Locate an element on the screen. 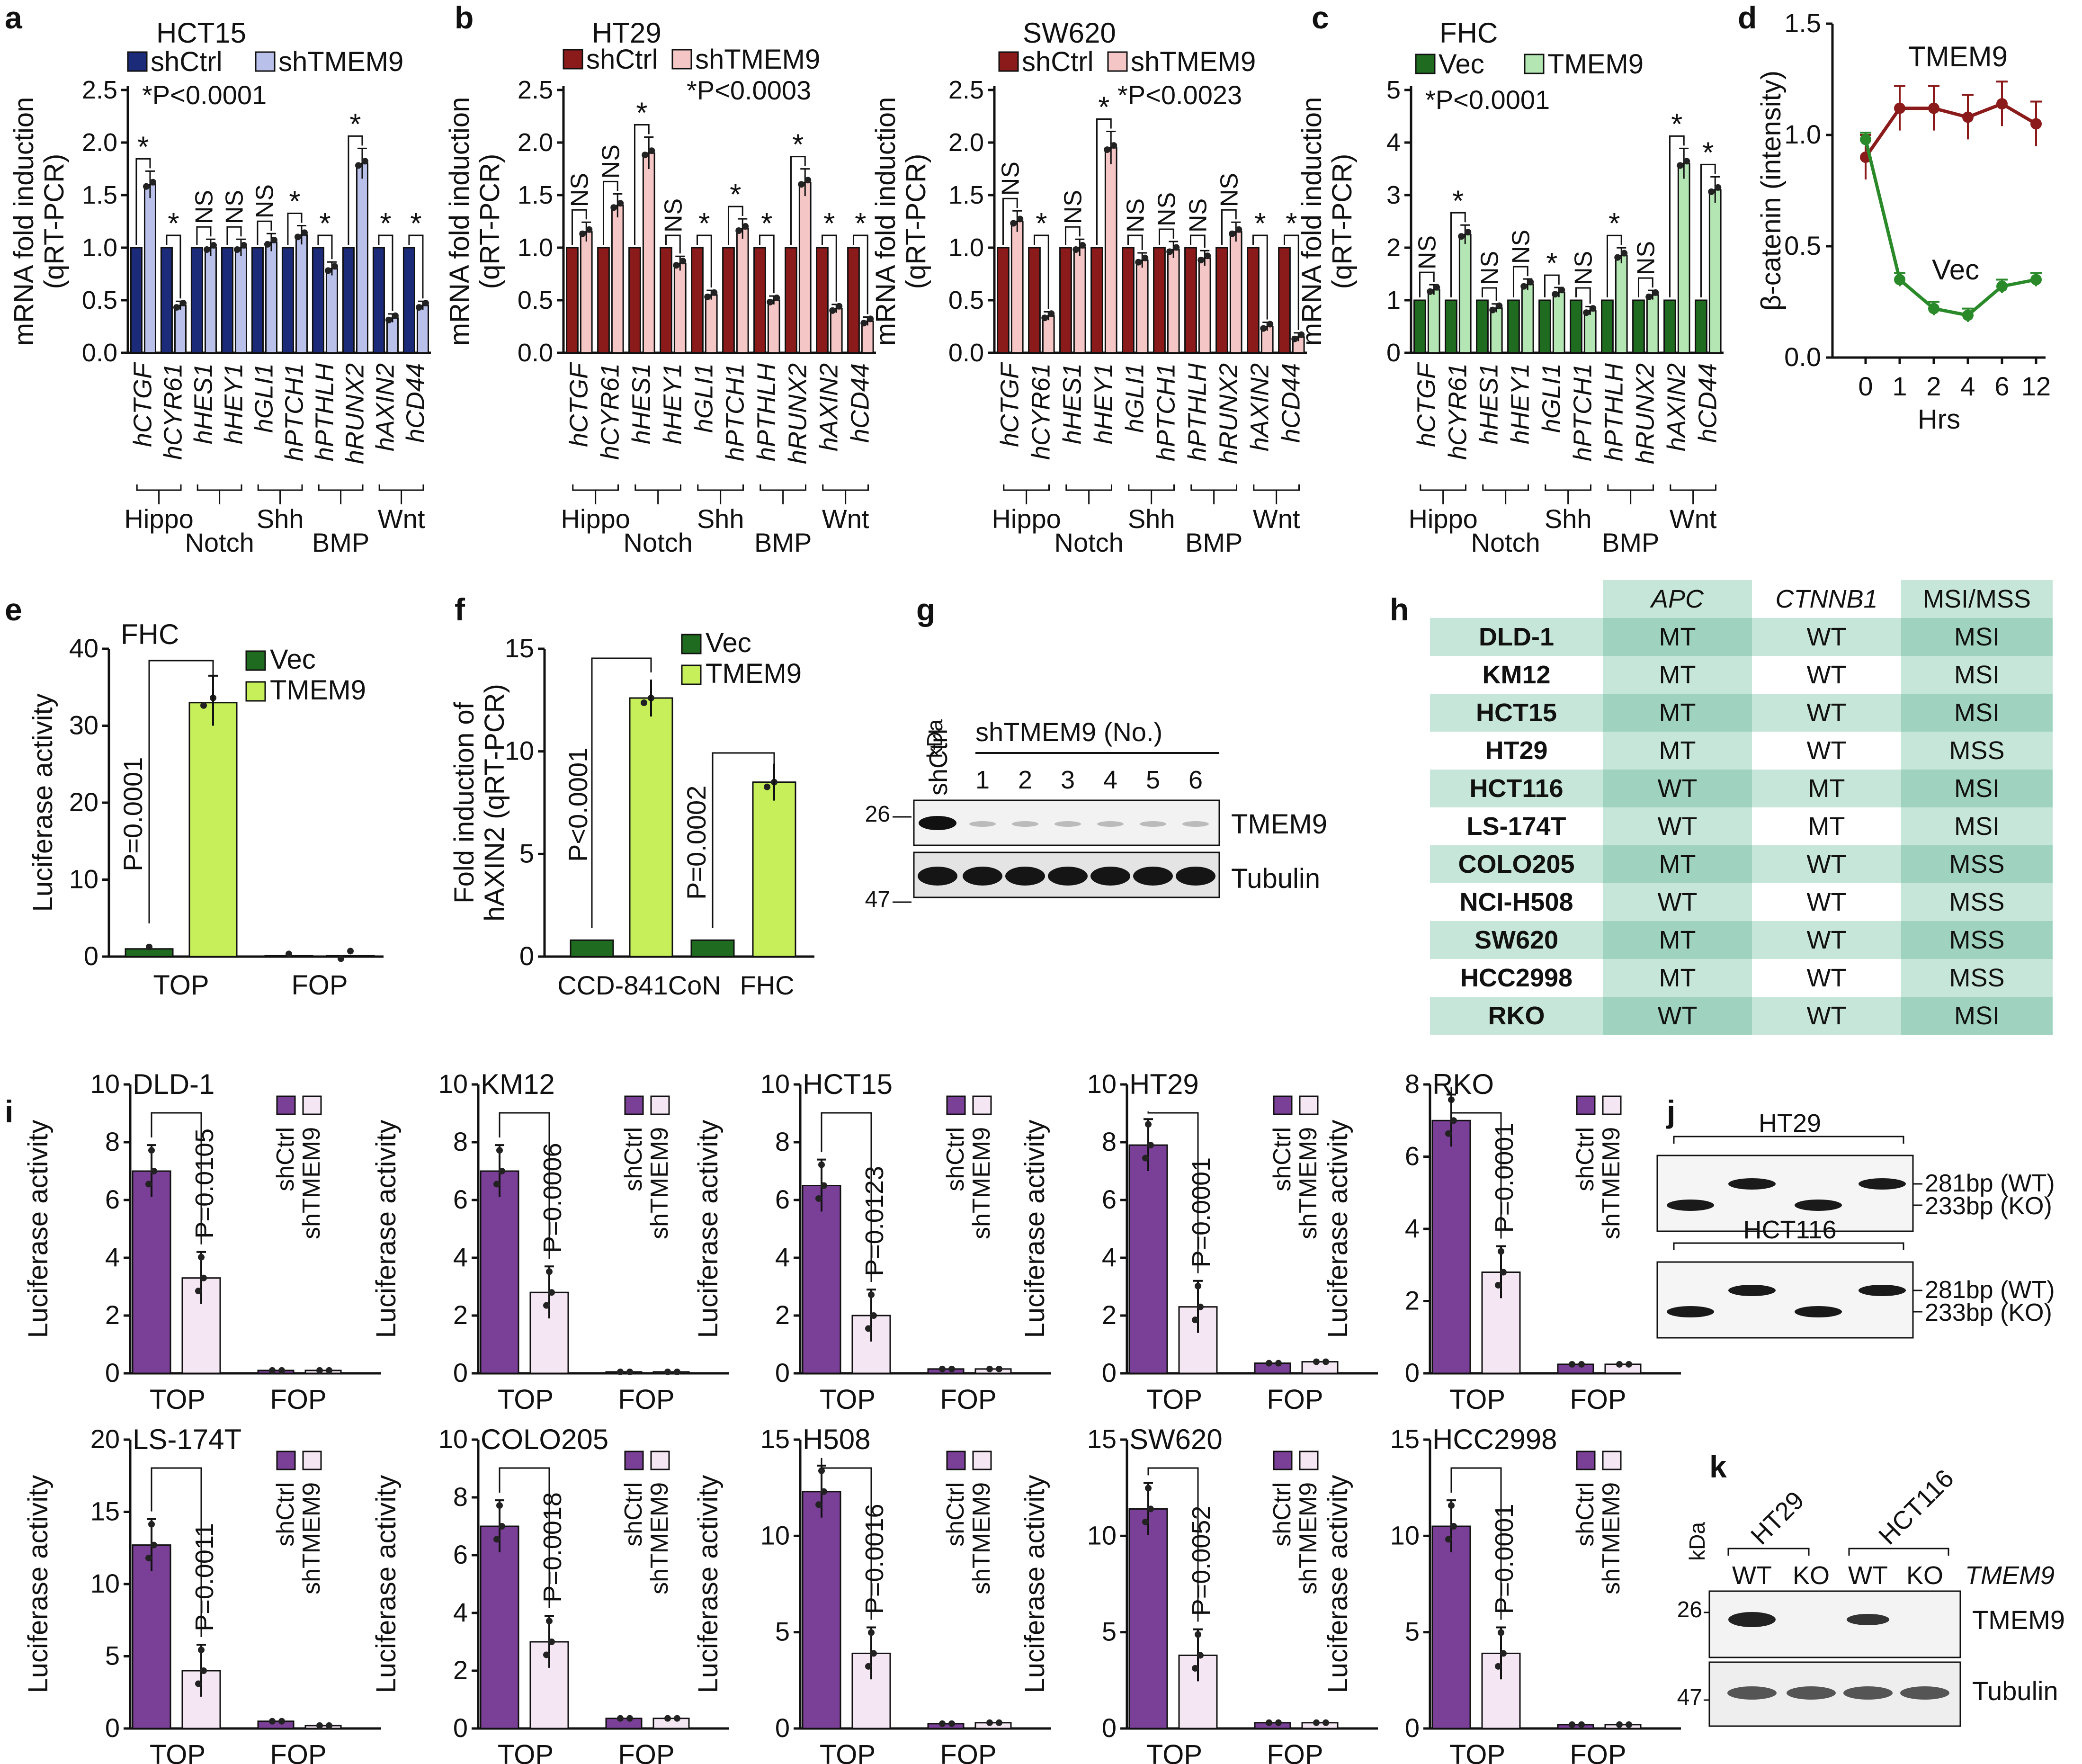 The image size is (2082, 1764). sig-star: * is located at coordinates (1708, 152).